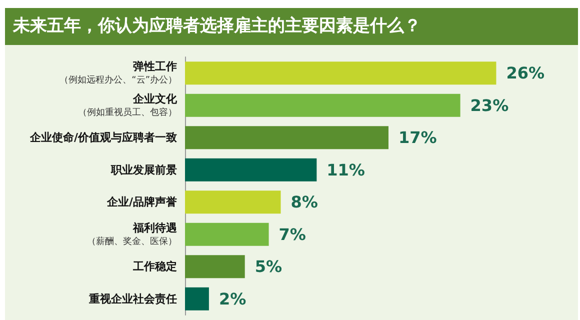 The image size is (580, 320). What do you see at coordinates (291, 26) in the screenshot?
I see `chart-title: 未来五年，你认为应聘者选择雇主的主要因素是什么？` at bounding box center [291, 26].